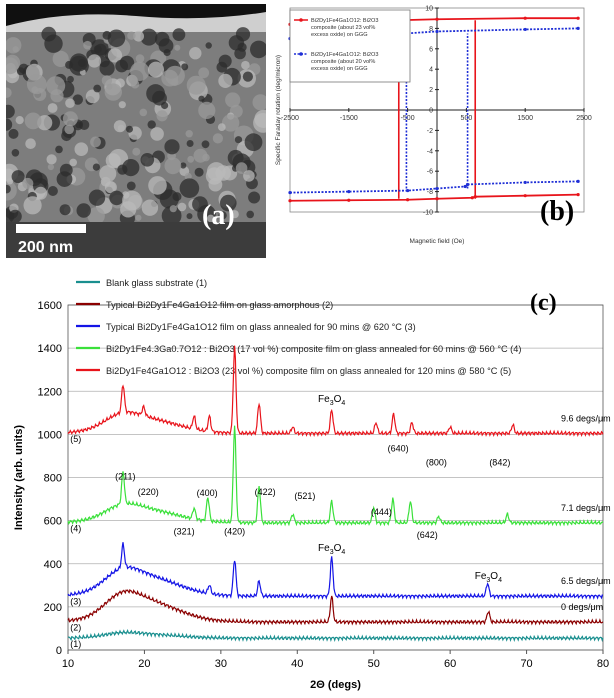  Describe the element at coordinates (436, 463) in the screenshot. I see `miller-index-label: (800)` at that location.